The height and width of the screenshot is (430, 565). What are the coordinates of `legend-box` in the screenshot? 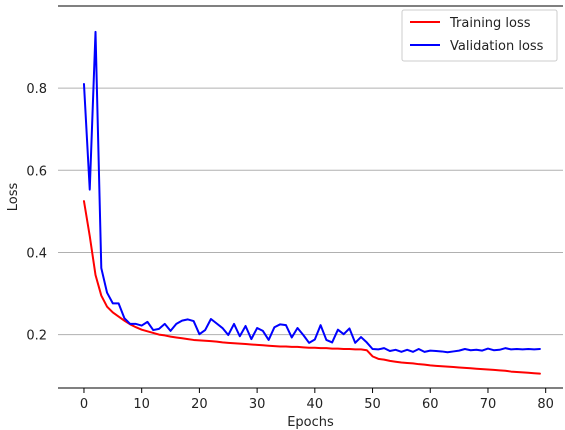 It's located at (479, 35).